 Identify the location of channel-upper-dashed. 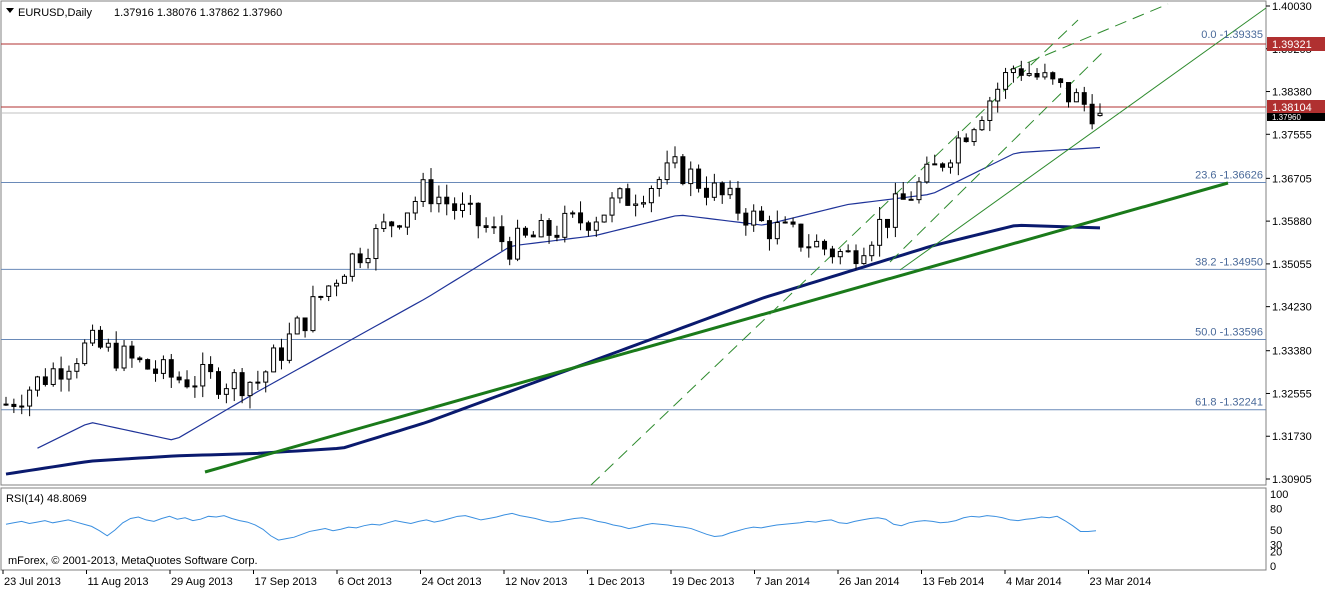
(1089, 37).